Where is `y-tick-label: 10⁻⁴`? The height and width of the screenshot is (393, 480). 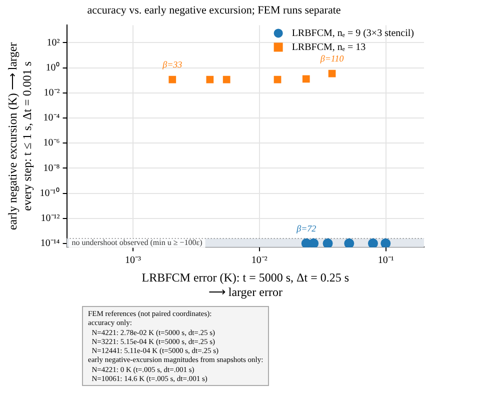 y-tick-label: 10⁻⁴ is located at coordinates (51, 118).